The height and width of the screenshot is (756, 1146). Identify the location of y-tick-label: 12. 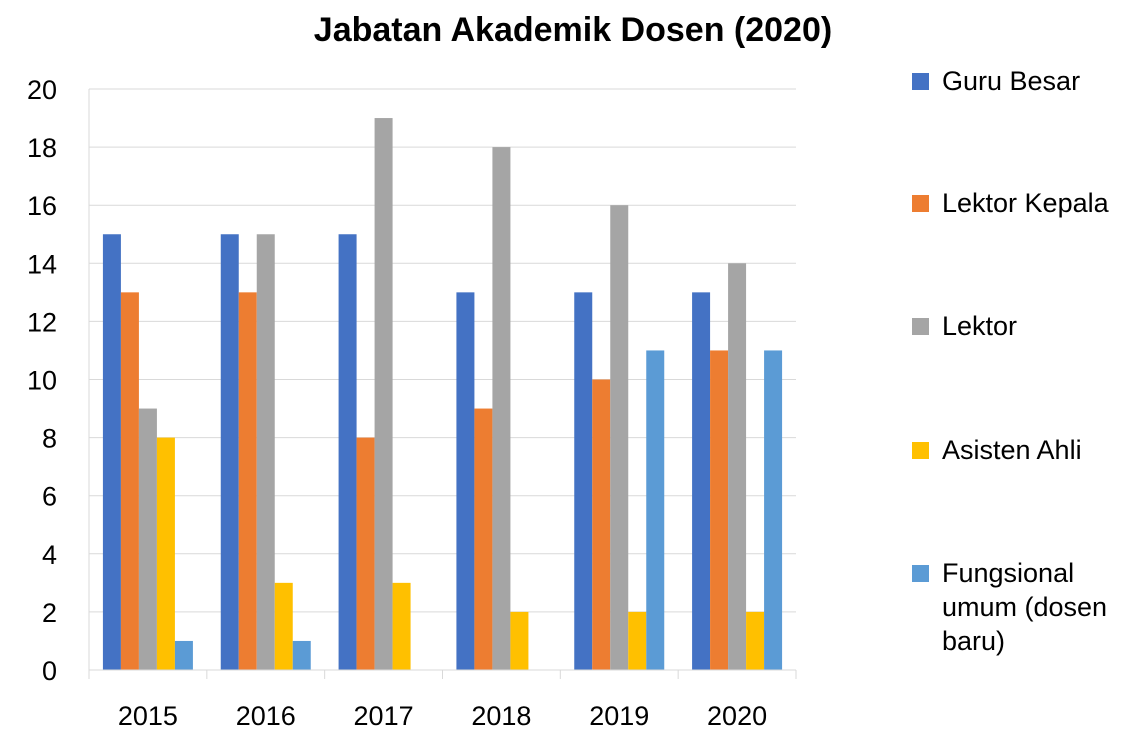
(42, 322).